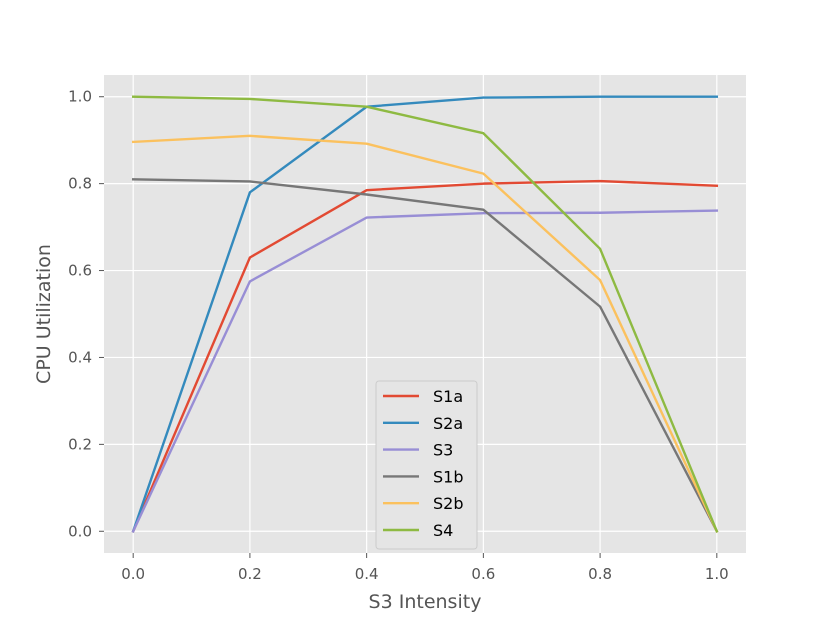 The width and height of the screenshot is (830, 623). I want to click on x-tick-label: 0.0, so click(133, 574).